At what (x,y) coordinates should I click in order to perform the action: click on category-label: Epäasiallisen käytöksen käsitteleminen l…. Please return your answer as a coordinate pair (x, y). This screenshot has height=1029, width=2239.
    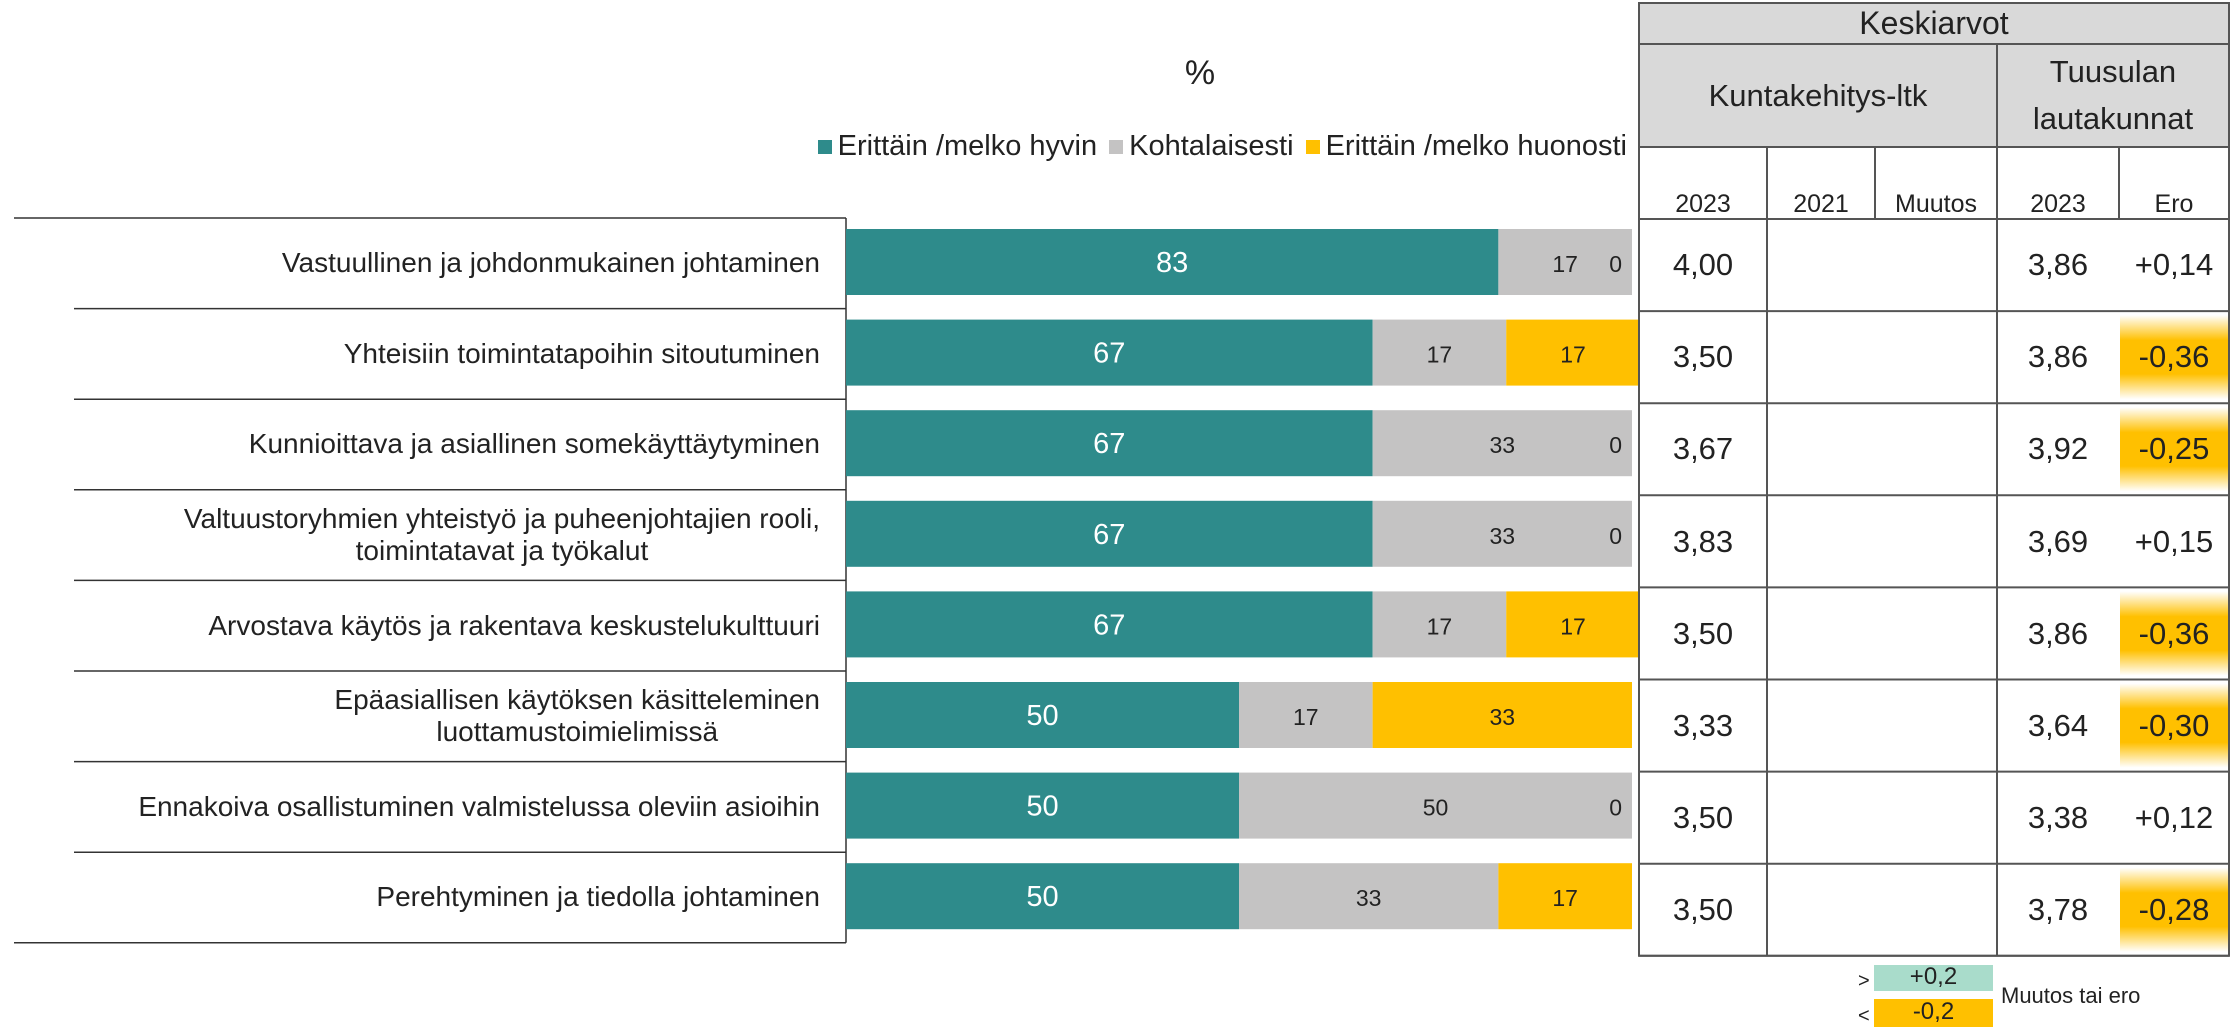
    Looking at the image, I should click on (577, 716).